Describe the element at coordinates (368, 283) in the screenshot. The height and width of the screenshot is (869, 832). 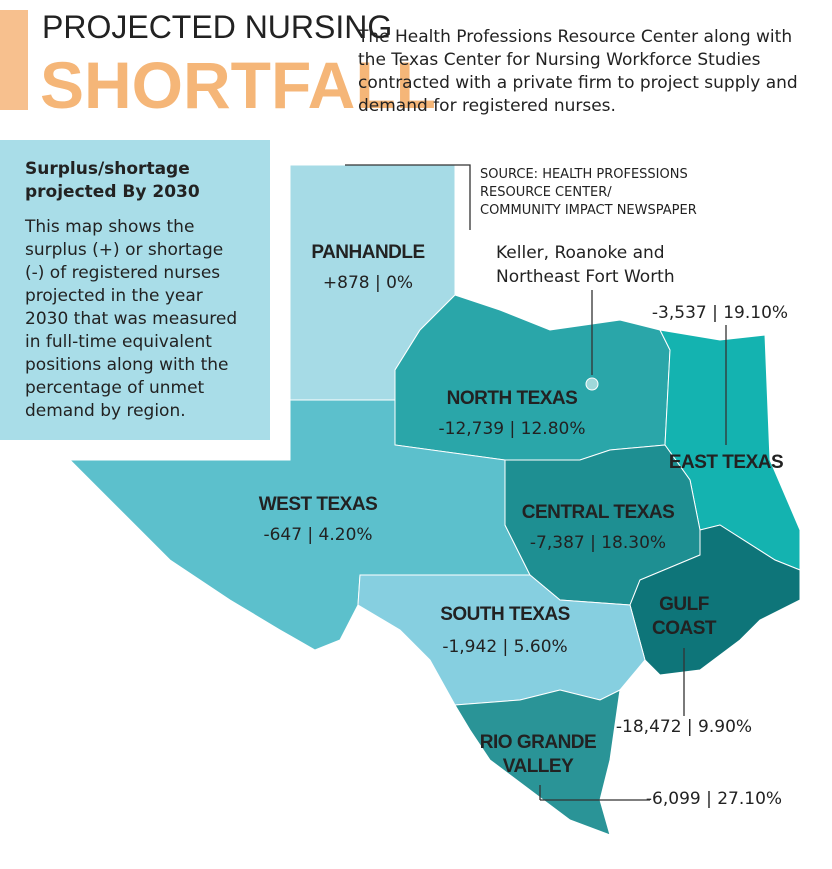
I see `region-value: +878 | 0%` at that location.